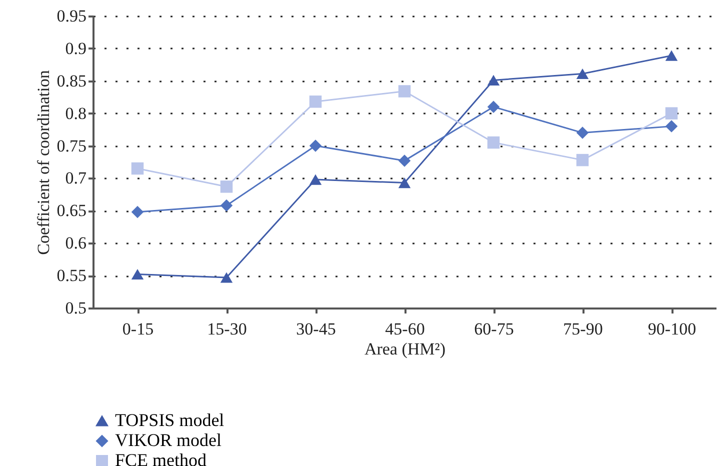  What do you see at coordinates (316, 329) in the screenshot?
I see `x-tick-label: 30-45` at bounding box center [316, 329].